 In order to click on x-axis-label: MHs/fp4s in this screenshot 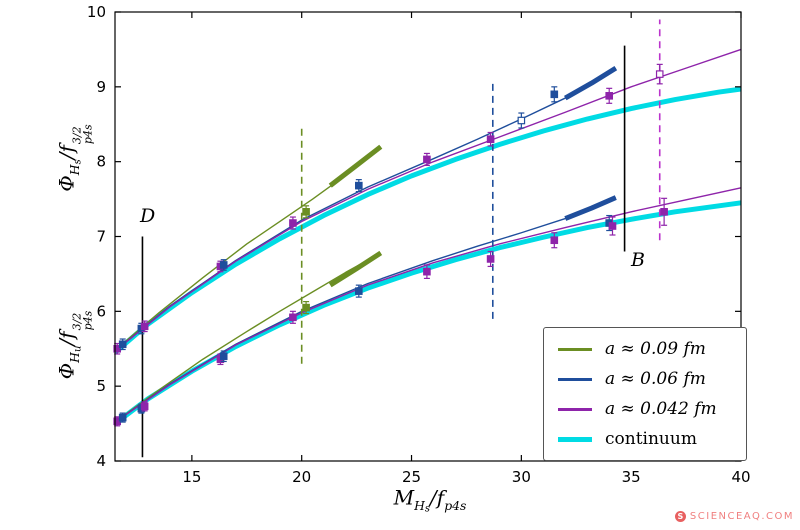, I will do `click(430, 500)`.